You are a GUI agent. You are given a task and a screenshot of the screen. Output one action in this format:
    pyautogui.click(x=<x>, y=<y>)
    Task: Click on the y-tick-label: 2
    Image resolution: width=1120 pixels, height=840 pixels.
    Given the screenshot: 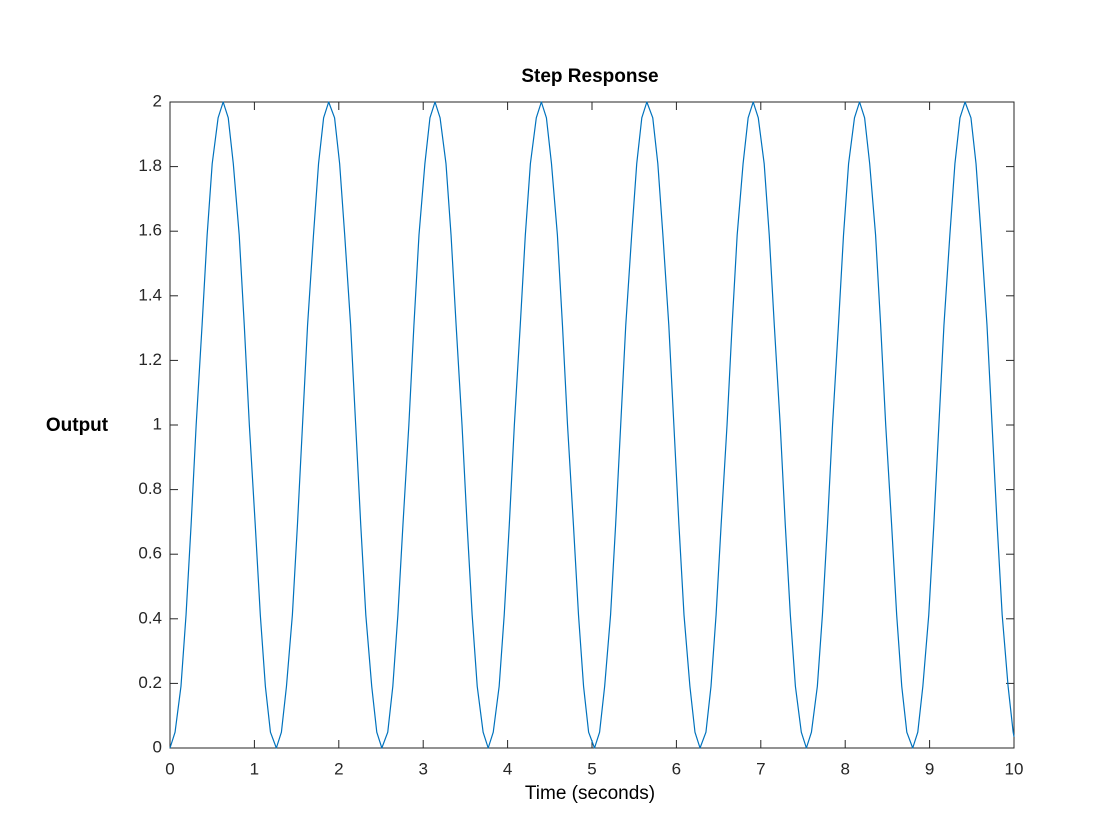 What is the action you would take?
    pyautogui.click(x=157, y=100)
    